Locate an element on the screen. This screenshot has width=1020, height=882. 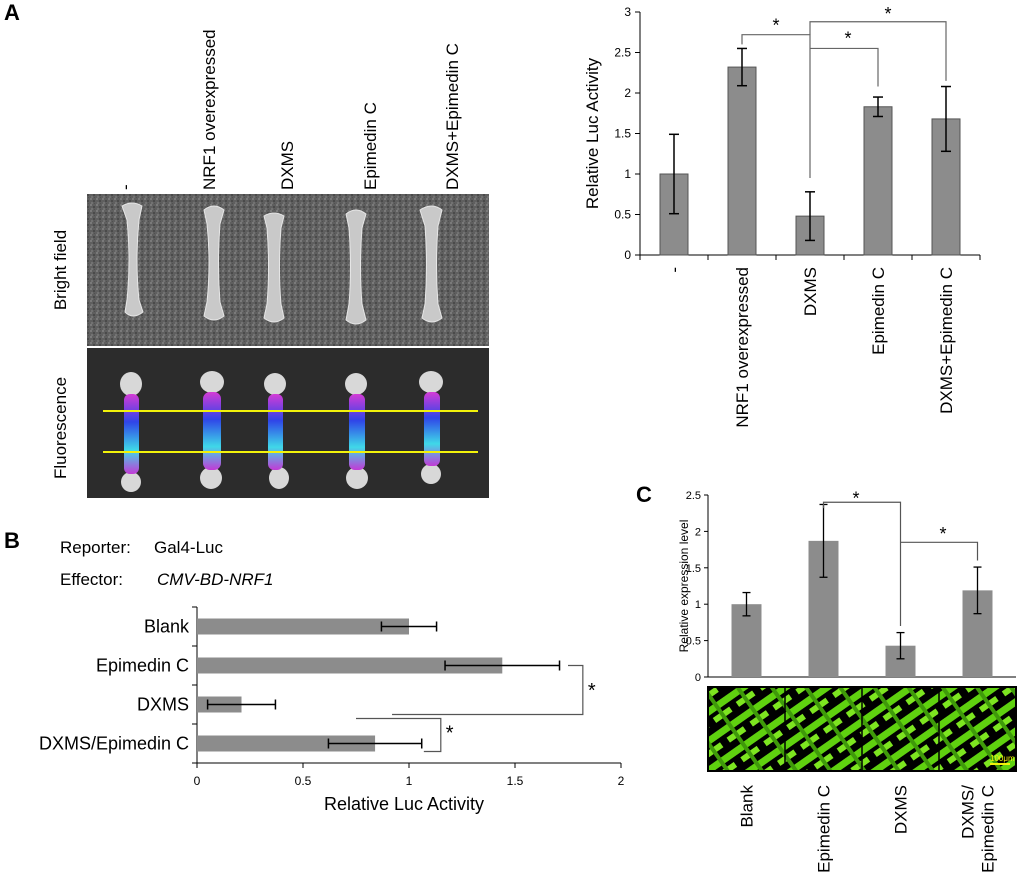
x-tick-label: - is located at coordinates (674, 270).